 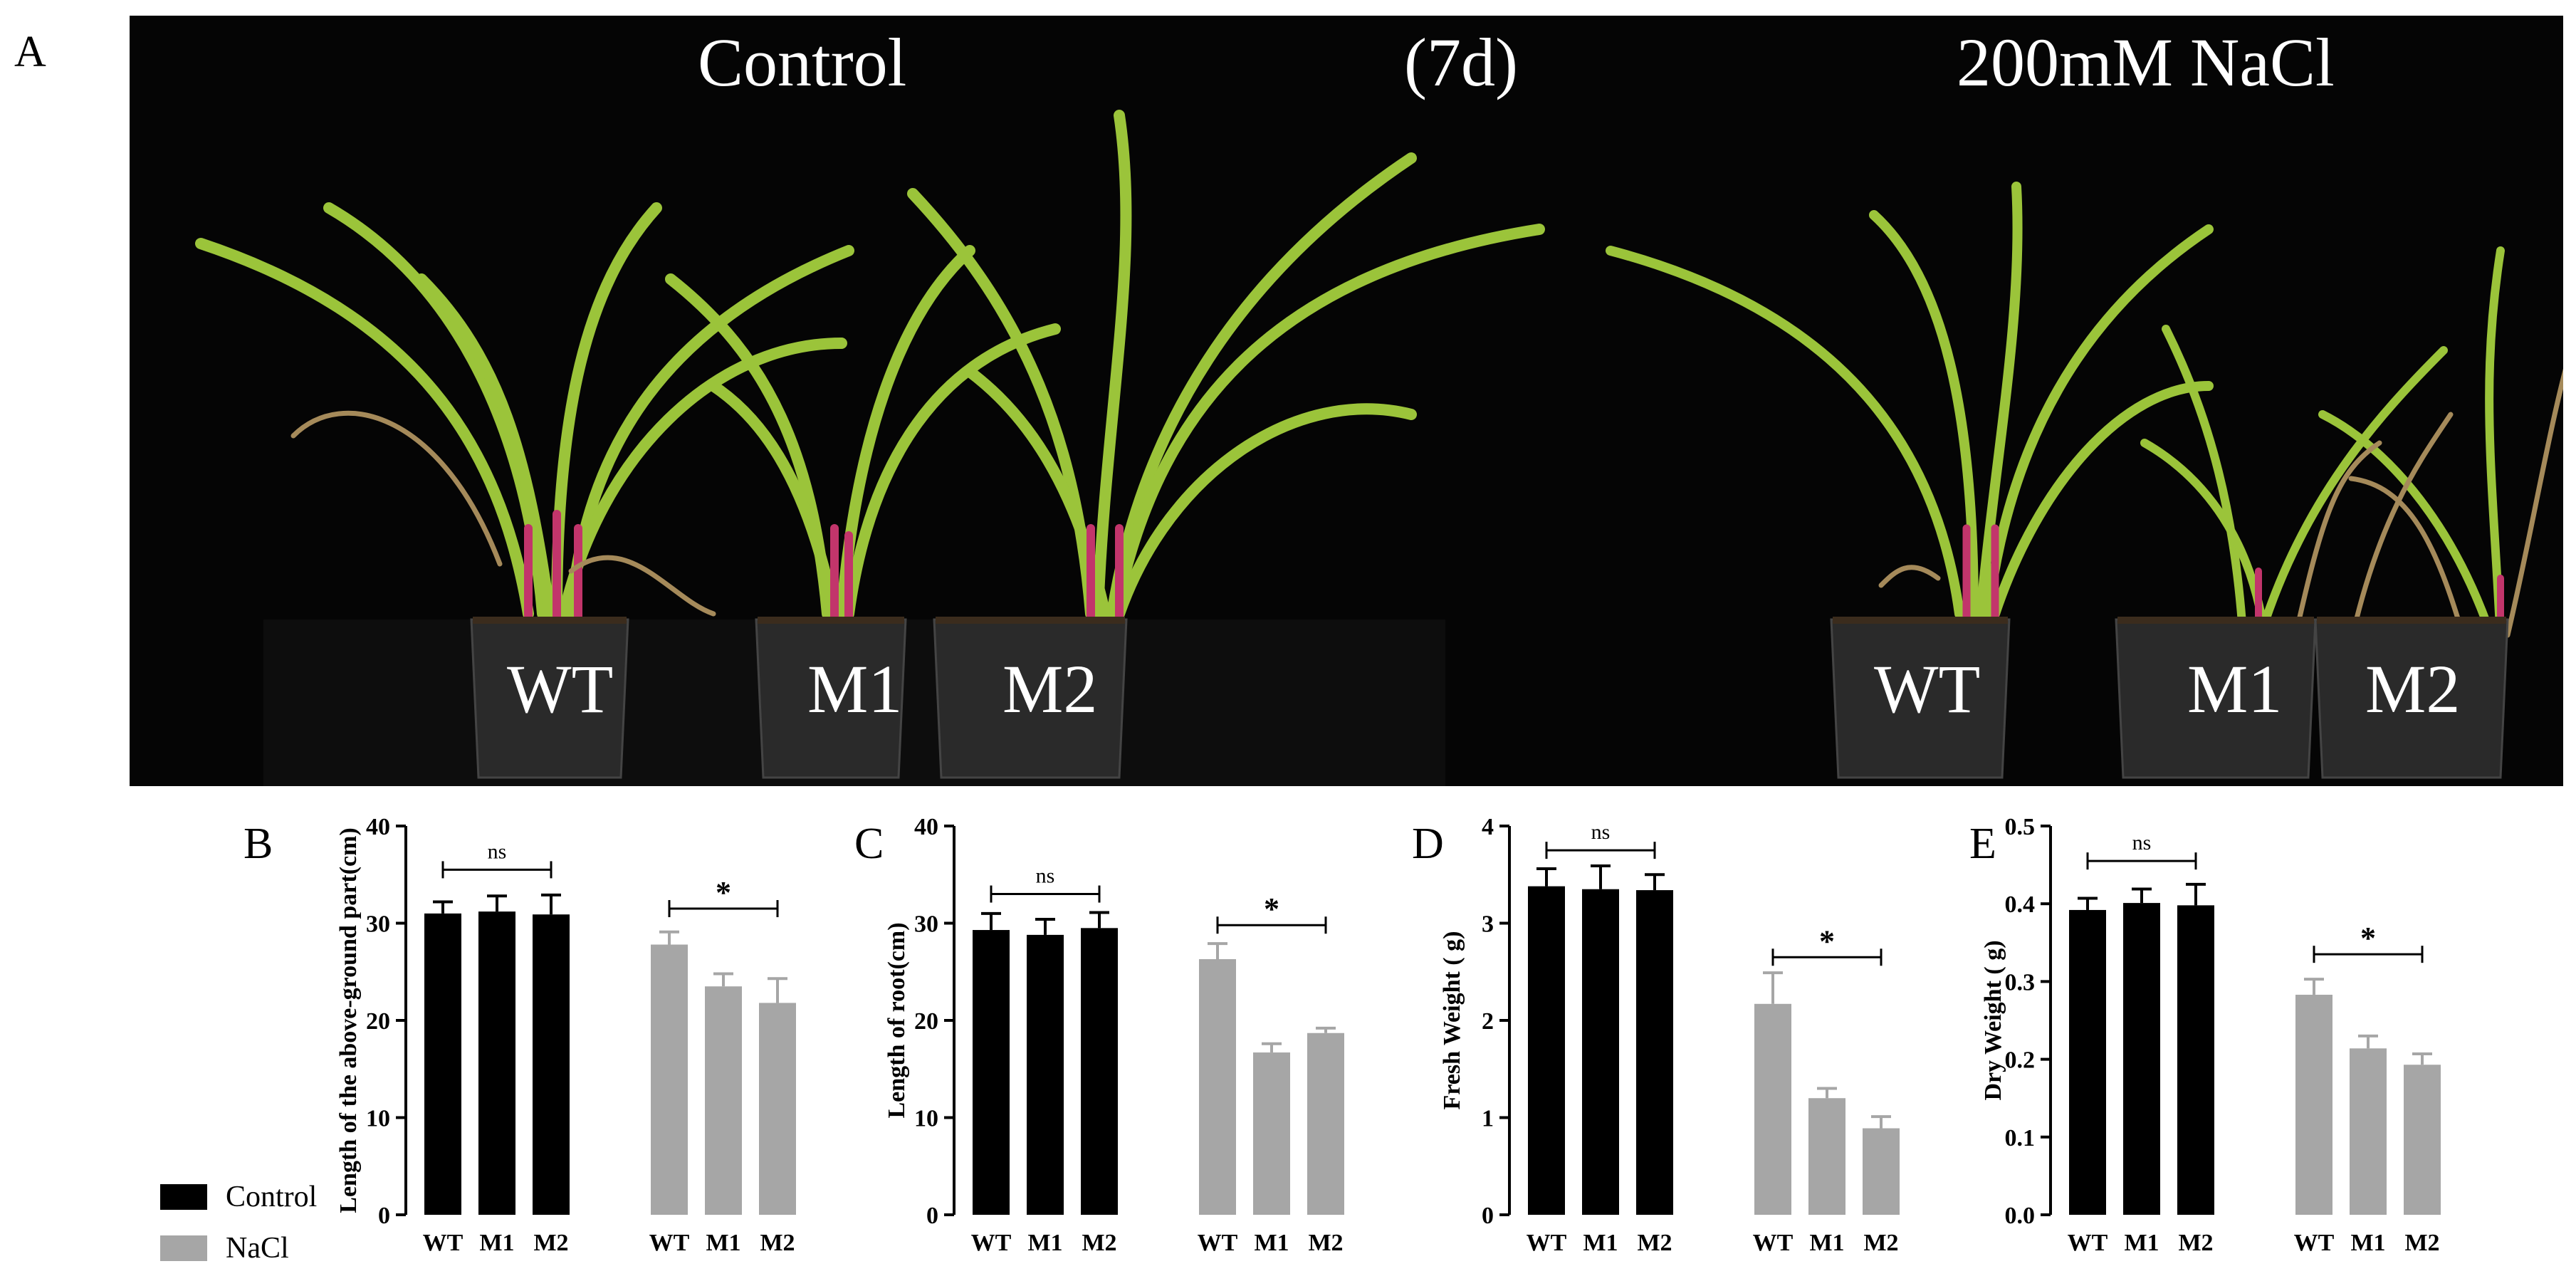 What do you see at coordinates (1488, 924) in the screenshot?
I see `y-tick-label: 3` at bounding box center [1488, 924].